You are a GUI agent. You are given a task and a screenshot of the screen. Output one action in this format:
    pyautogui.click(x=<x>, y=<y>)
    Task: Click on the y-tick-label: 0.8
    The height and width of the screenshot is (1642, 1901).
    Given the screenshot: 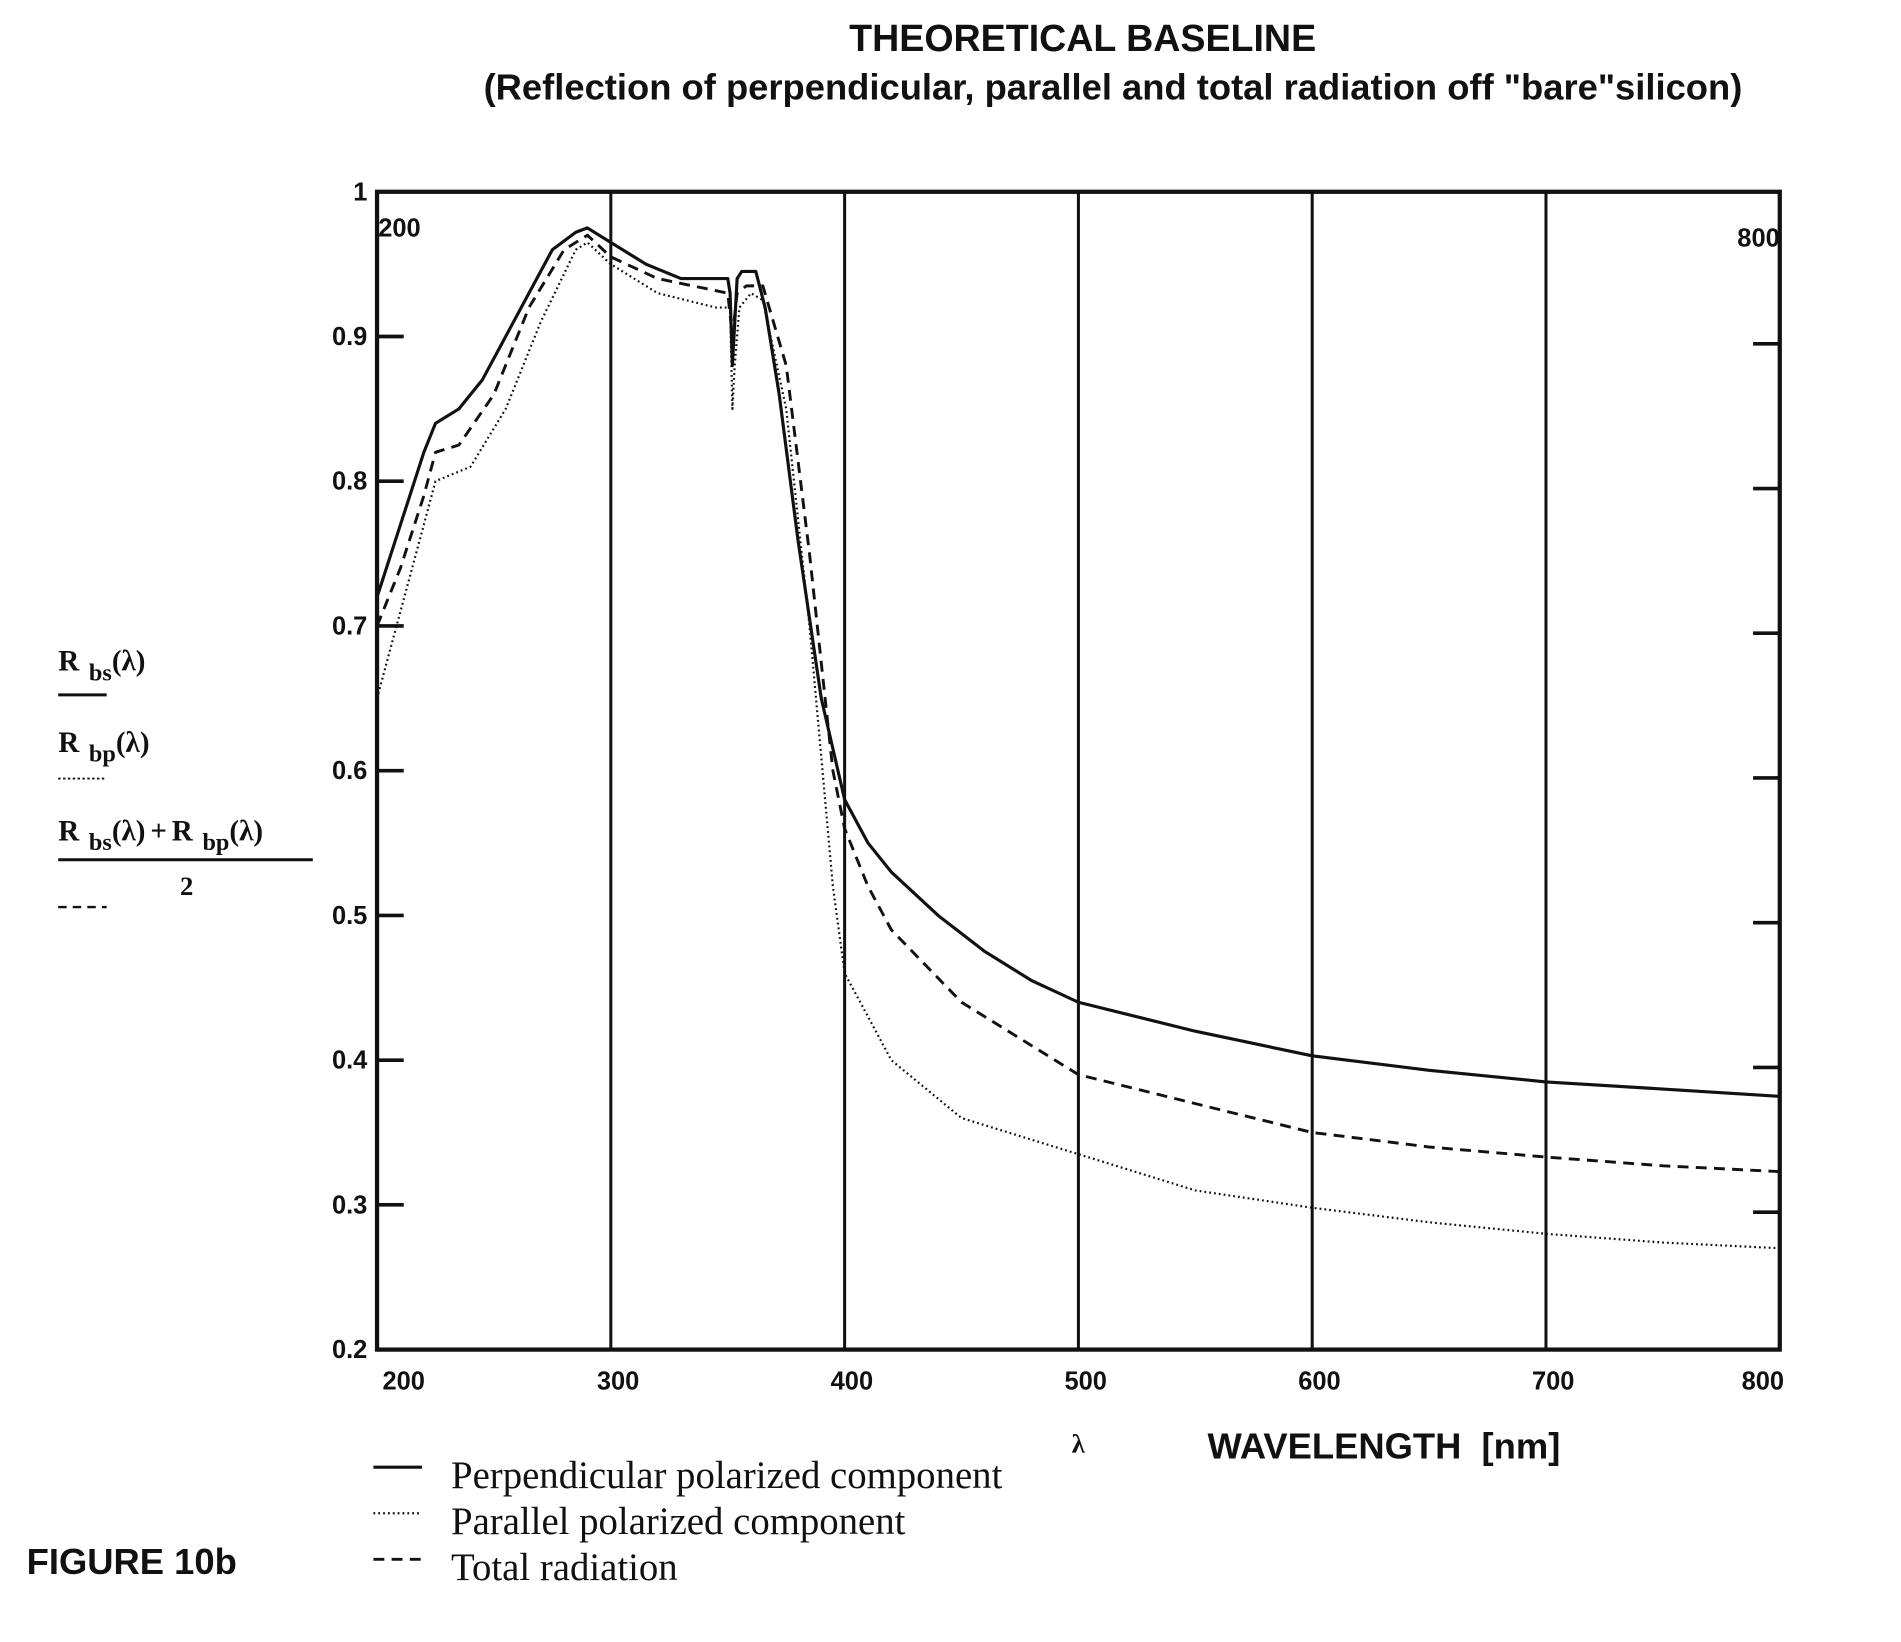 What is the action you would take?
    pyautogui.click(x=349, y=482)
    